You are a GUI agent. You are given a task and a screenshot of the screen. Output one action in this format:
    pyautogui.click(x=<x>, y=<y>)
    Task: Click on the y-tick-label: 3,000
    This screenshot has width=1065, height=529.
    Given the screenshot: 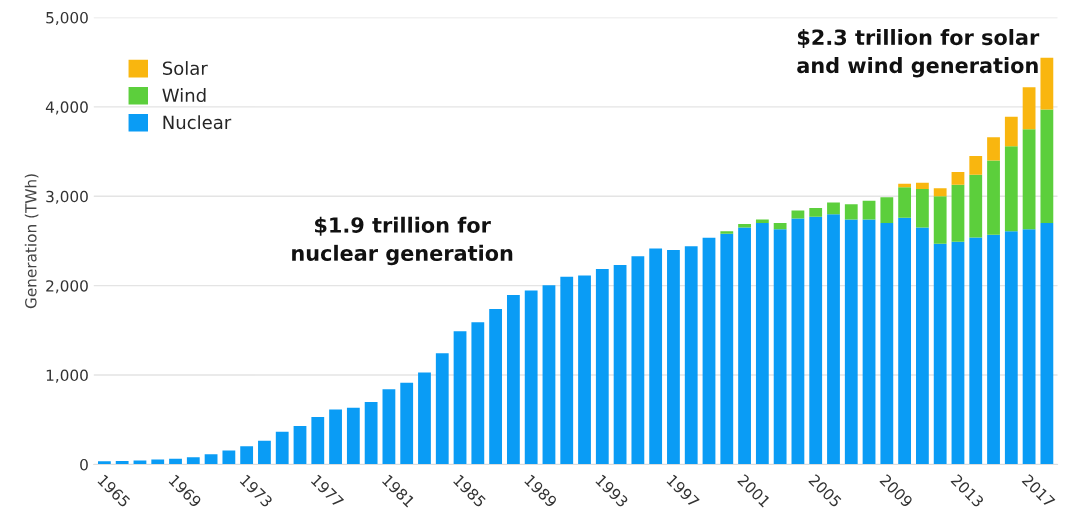 What is the action you would take?
    pyautogui.click(x=67, y=197)
    